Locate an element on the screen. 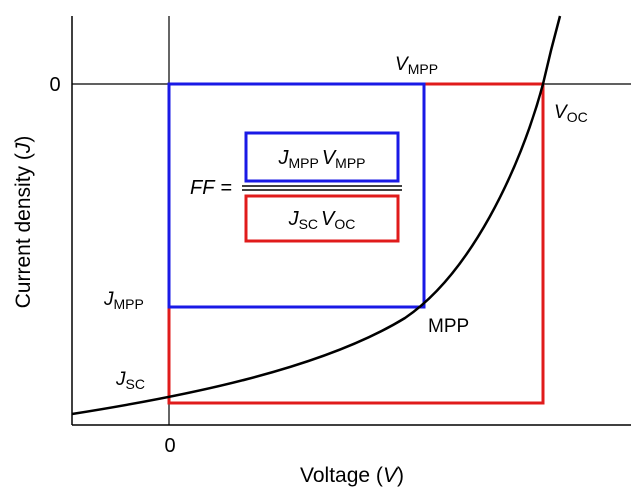 The width and height of the screenshot is (631, 492). ff-label: FF = is located at coordinates (211, 188).